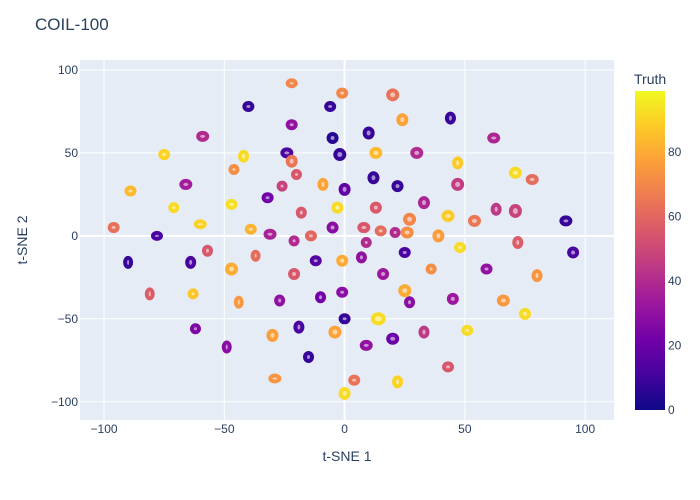  What do you see at coordinates (22, 239) in the screenshot?
I see `y-axis-title: t-SNE 2` at bounding box center [22, 239].